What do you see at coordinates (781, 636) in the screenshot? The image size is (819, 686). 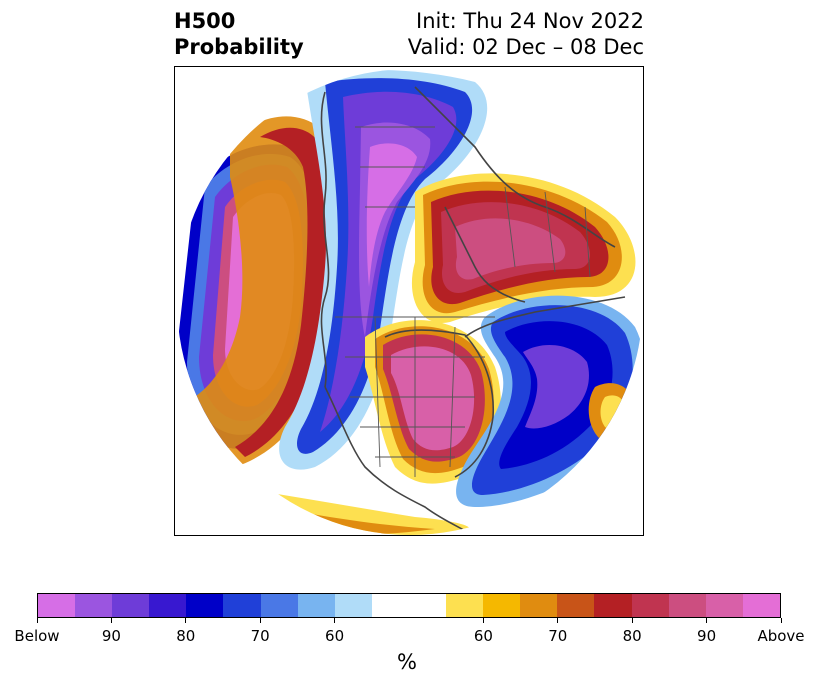 I see `colorbar-tick-label: Above` at bounding box center [781, 636].